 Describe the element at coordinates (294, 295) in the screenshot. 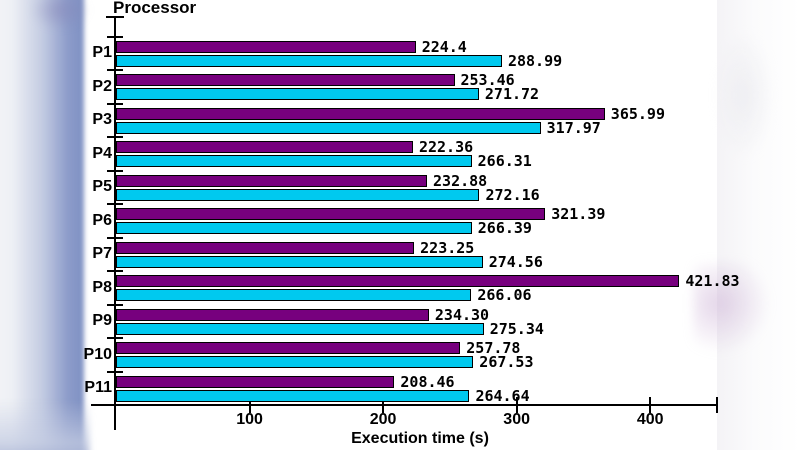

I see `bar-P8-cyan` at that location.